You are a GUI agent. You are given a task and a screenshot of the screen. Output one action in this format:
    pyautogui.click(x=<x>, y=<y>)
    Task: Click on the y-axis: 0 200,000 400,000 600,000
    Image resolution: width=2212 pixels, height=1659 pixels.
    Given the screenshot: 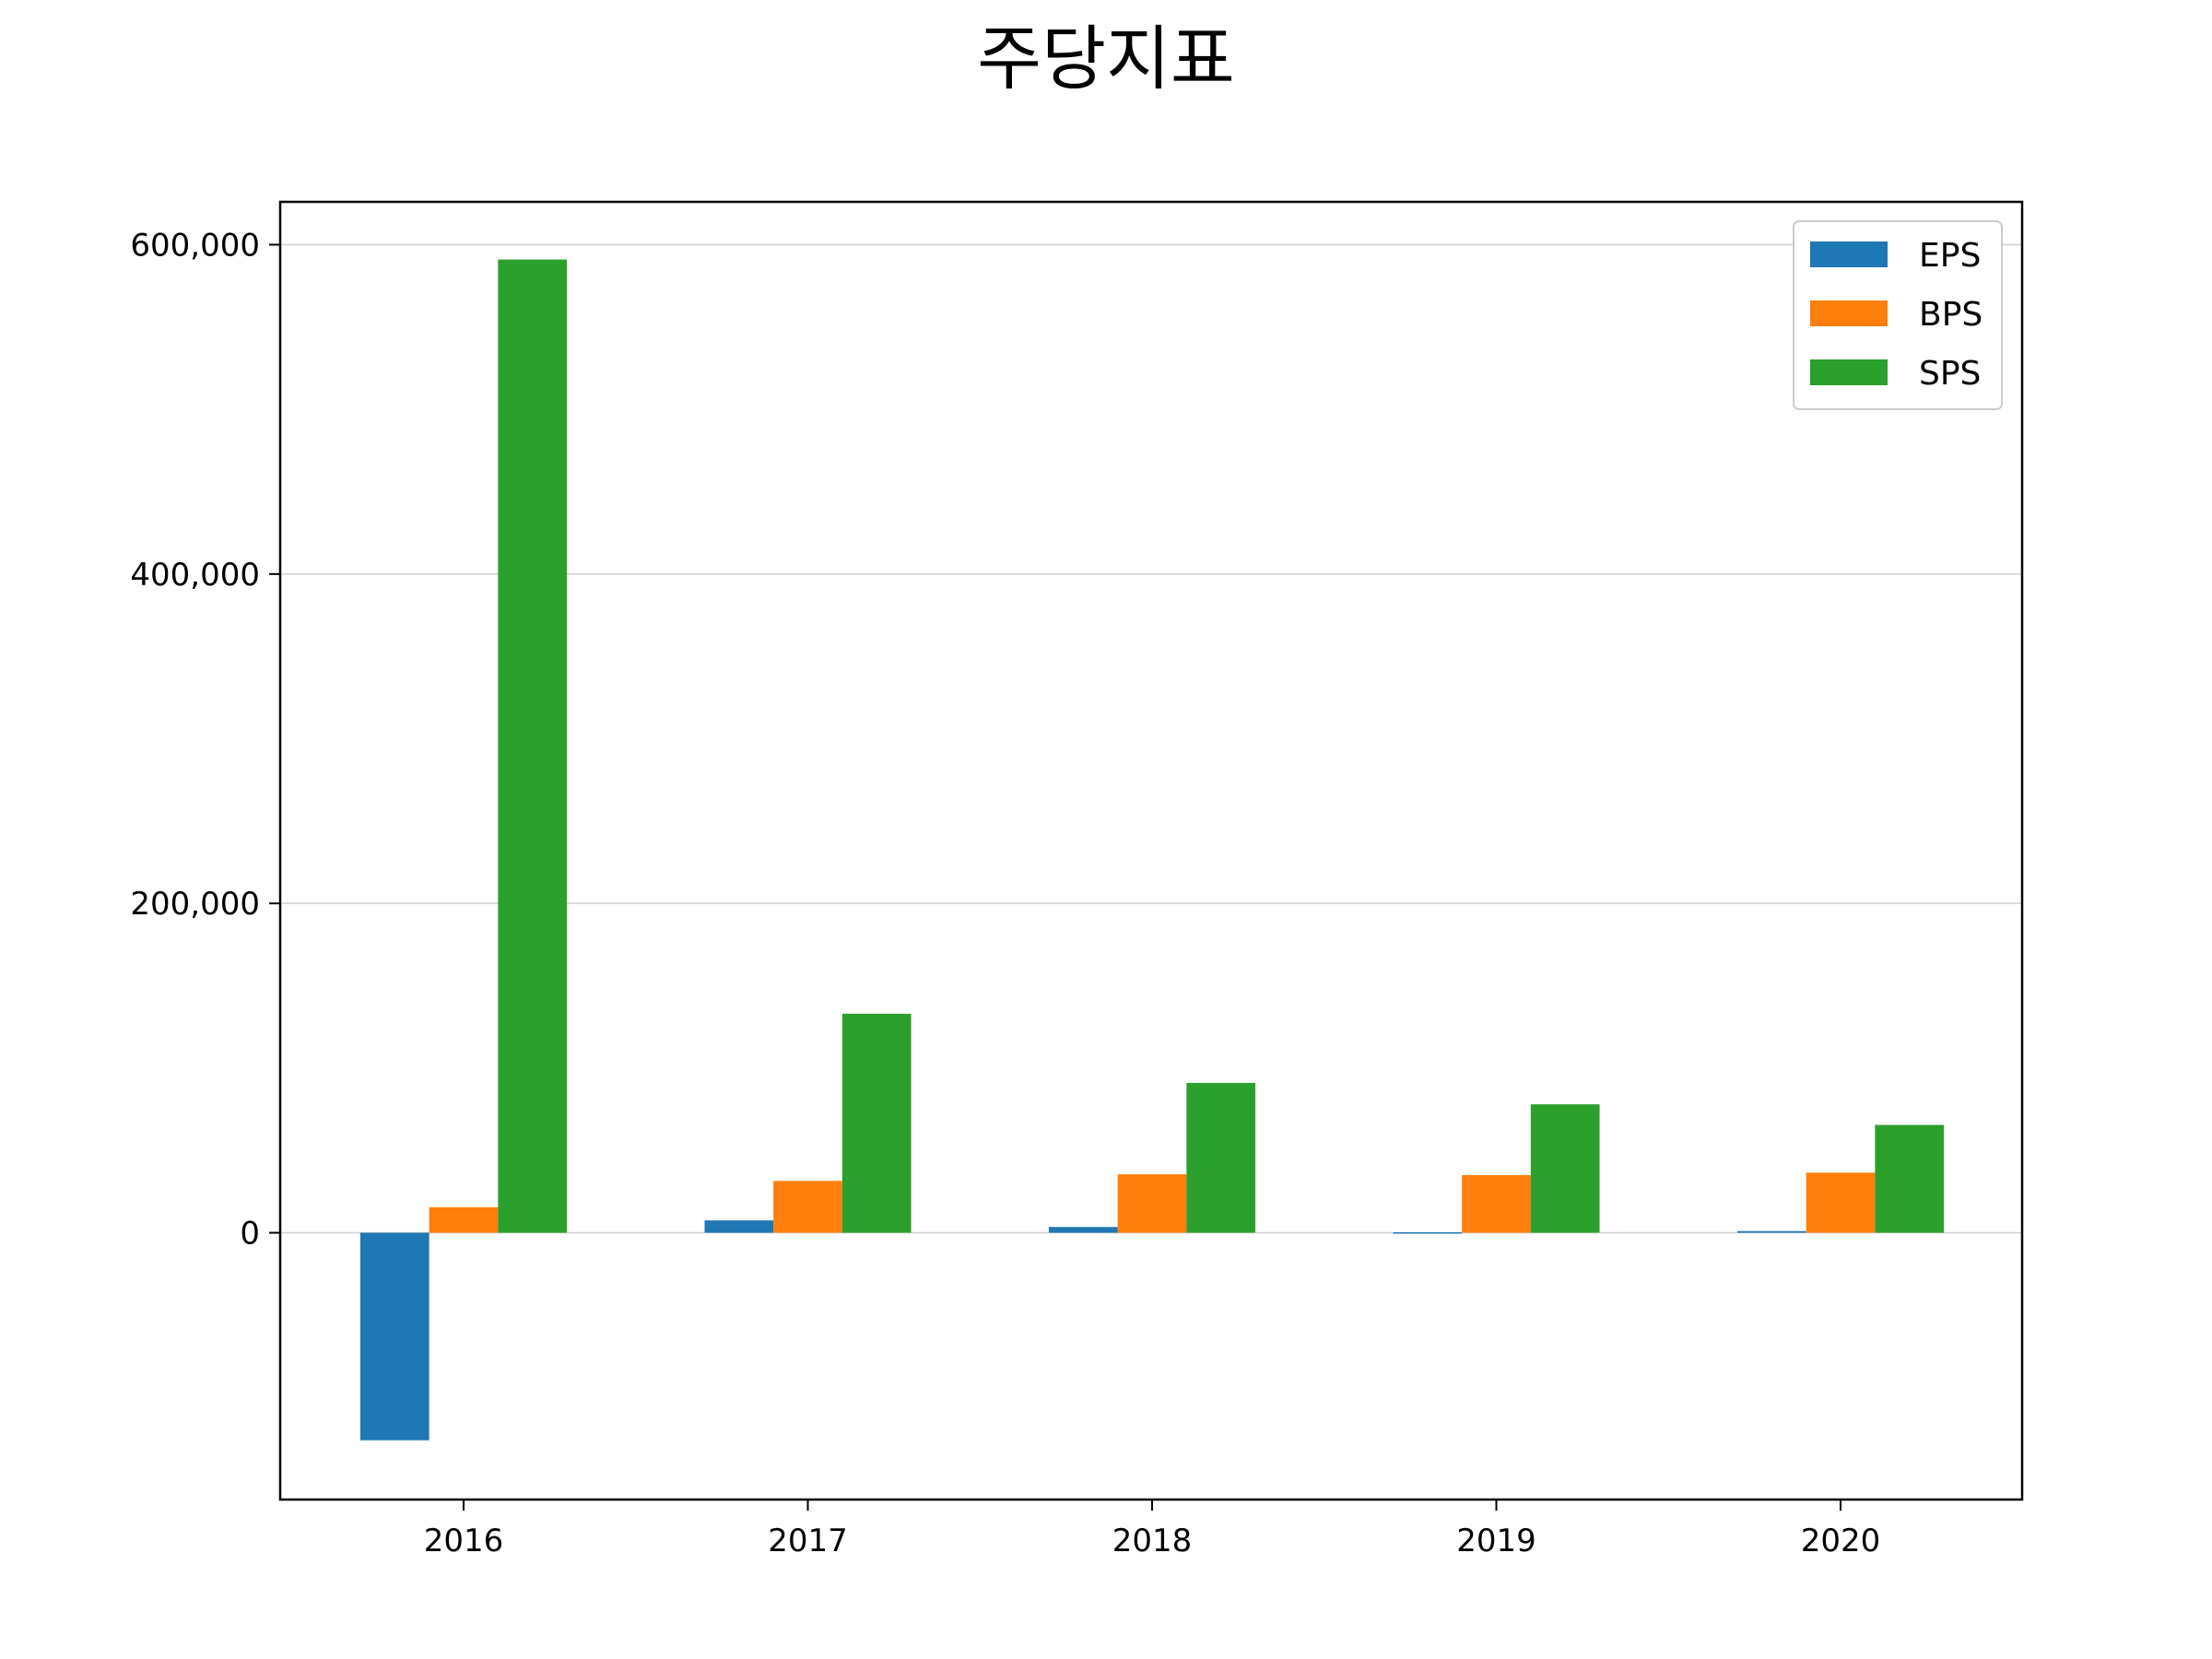 What is the action you would take?
    pyautogui.click(x=205, y=740)
    